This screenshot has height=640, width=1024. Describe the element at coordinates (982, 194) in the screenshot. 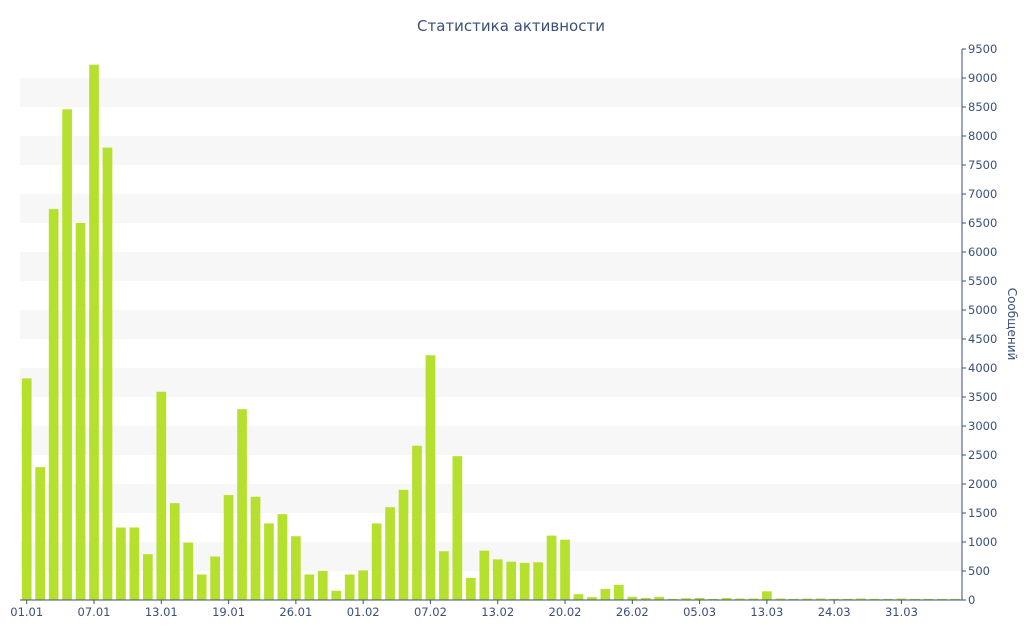

I see `y-tick-label: 7000` at that location.